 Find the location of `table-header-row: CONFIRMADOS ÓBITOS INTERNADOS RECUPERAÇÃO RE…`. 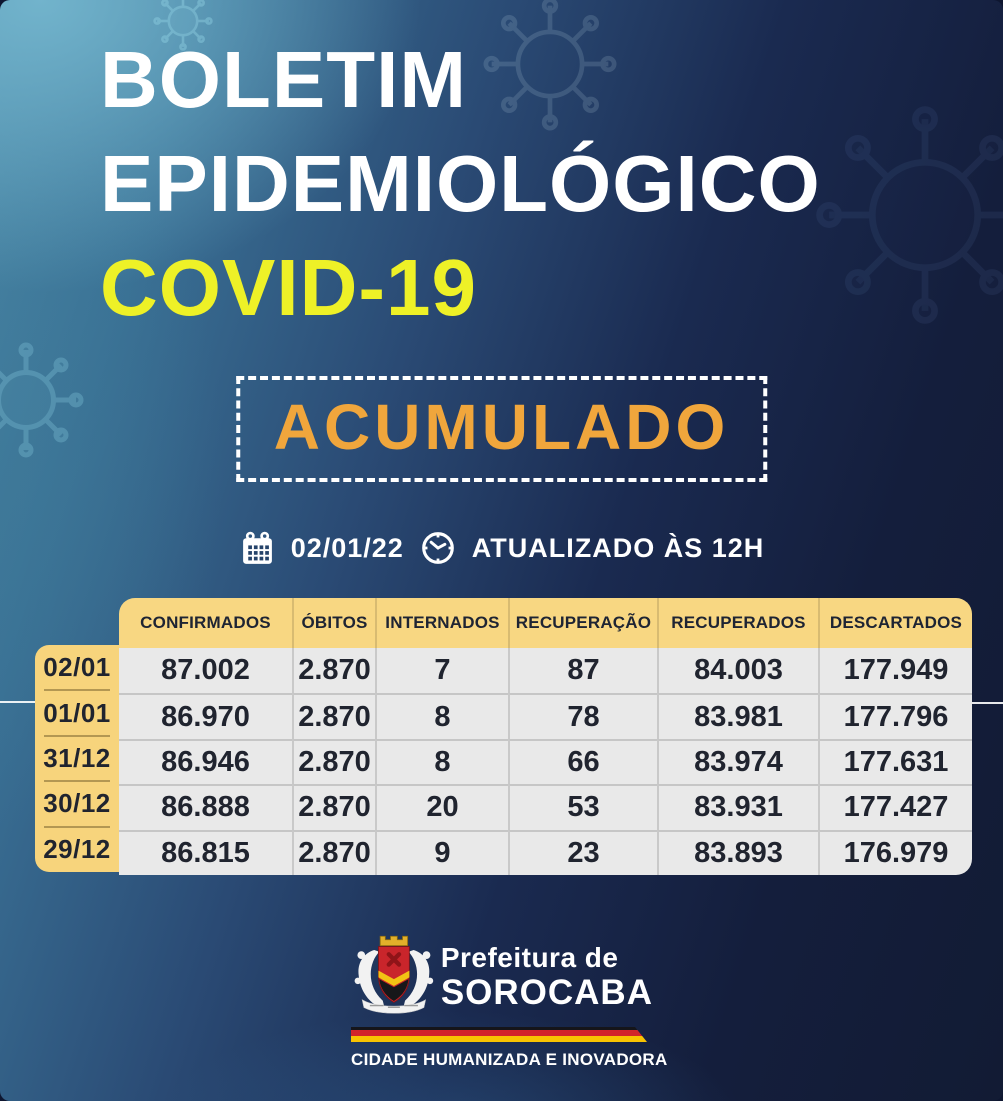

table-header-row: CONFIRMADOS ÓBITOS INTERNADOS RECUPERAÇÃO RE… is located at coordinates (545, 623).